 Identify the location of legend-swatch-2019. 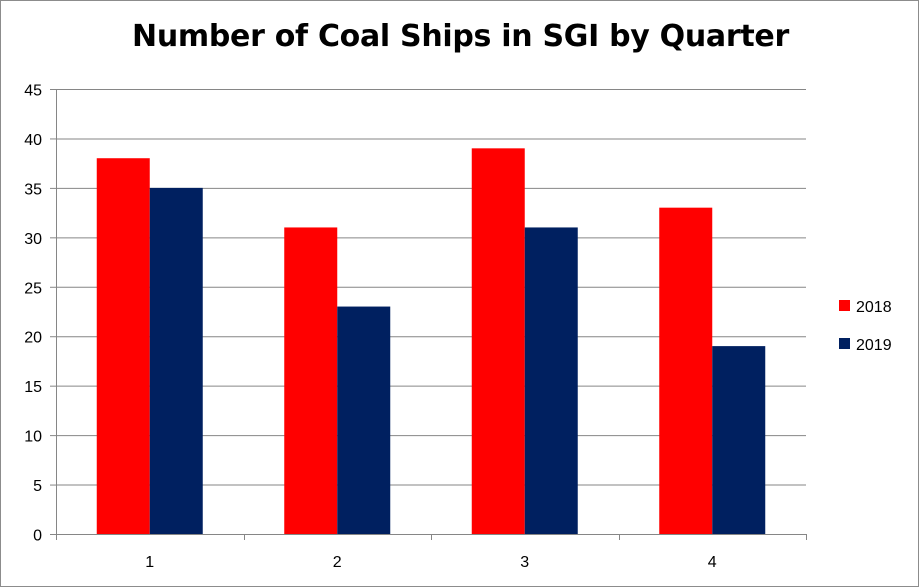
(844, 343).